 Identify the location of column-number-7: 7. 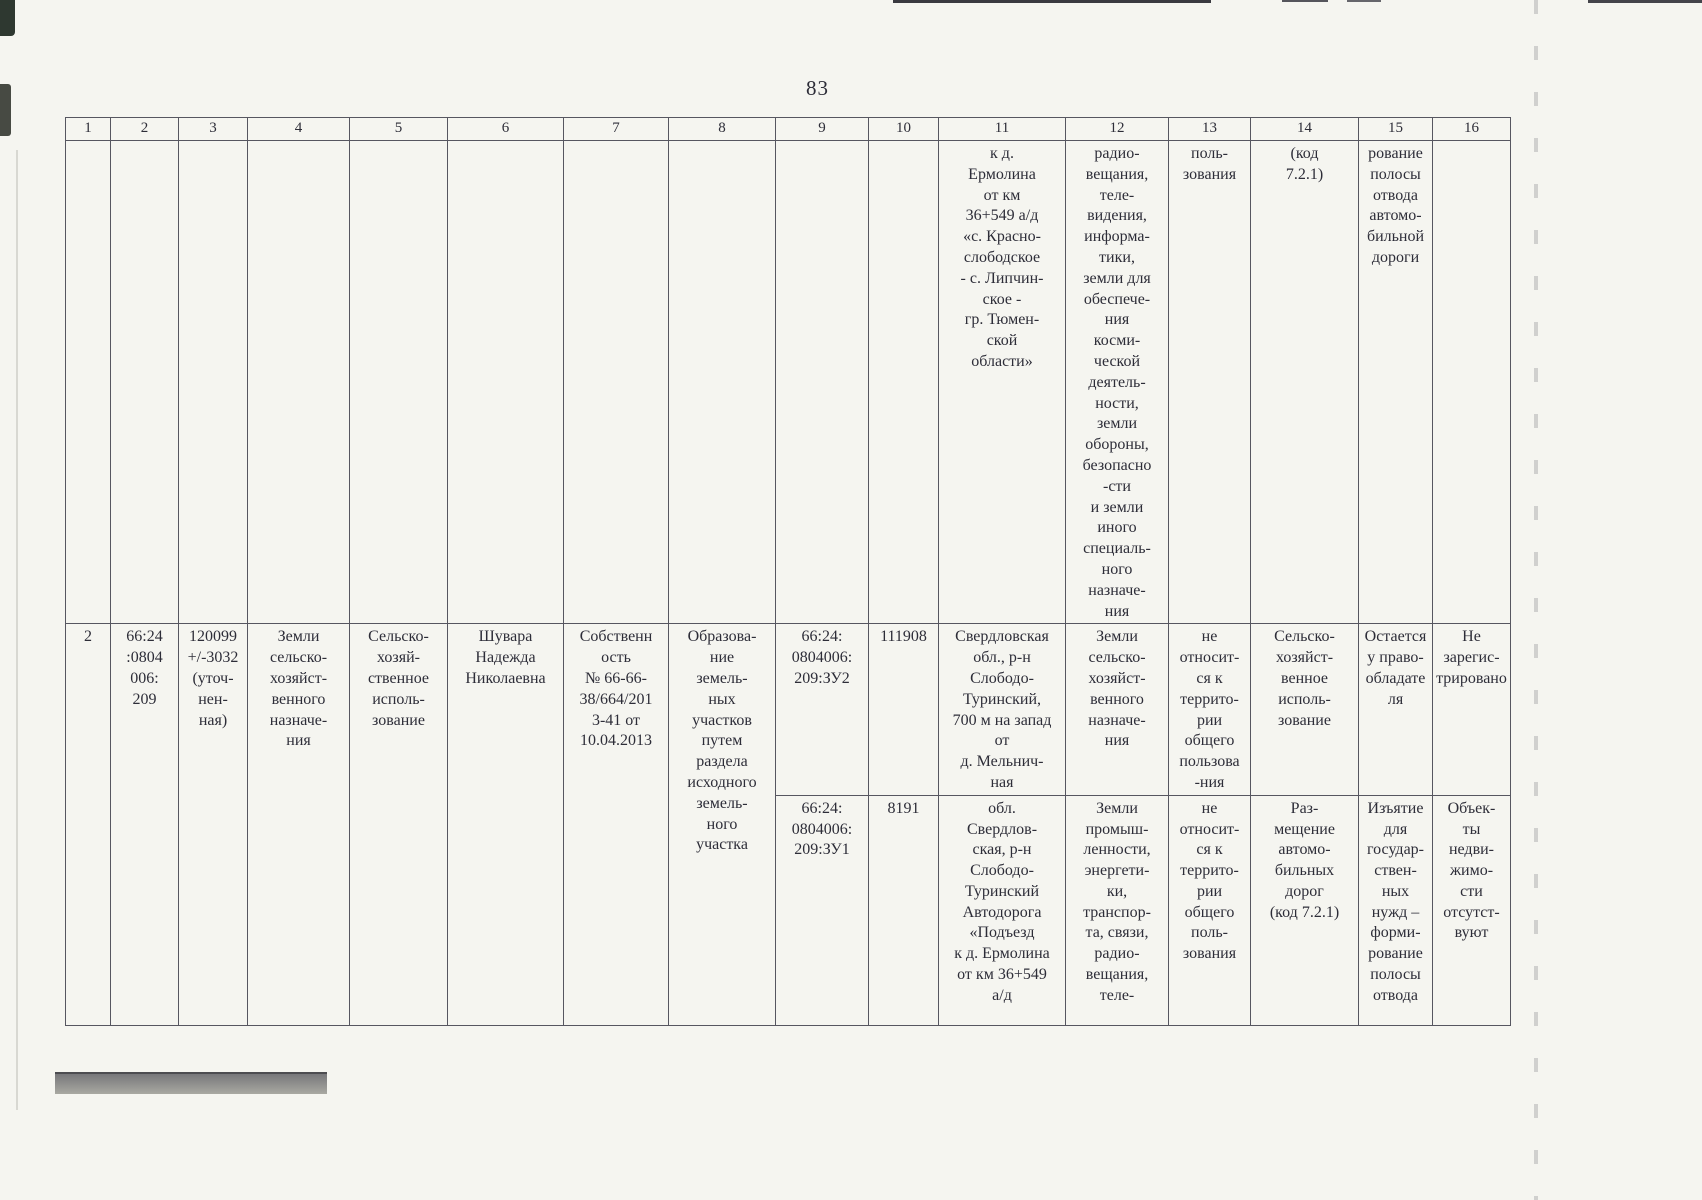
(616, 129).